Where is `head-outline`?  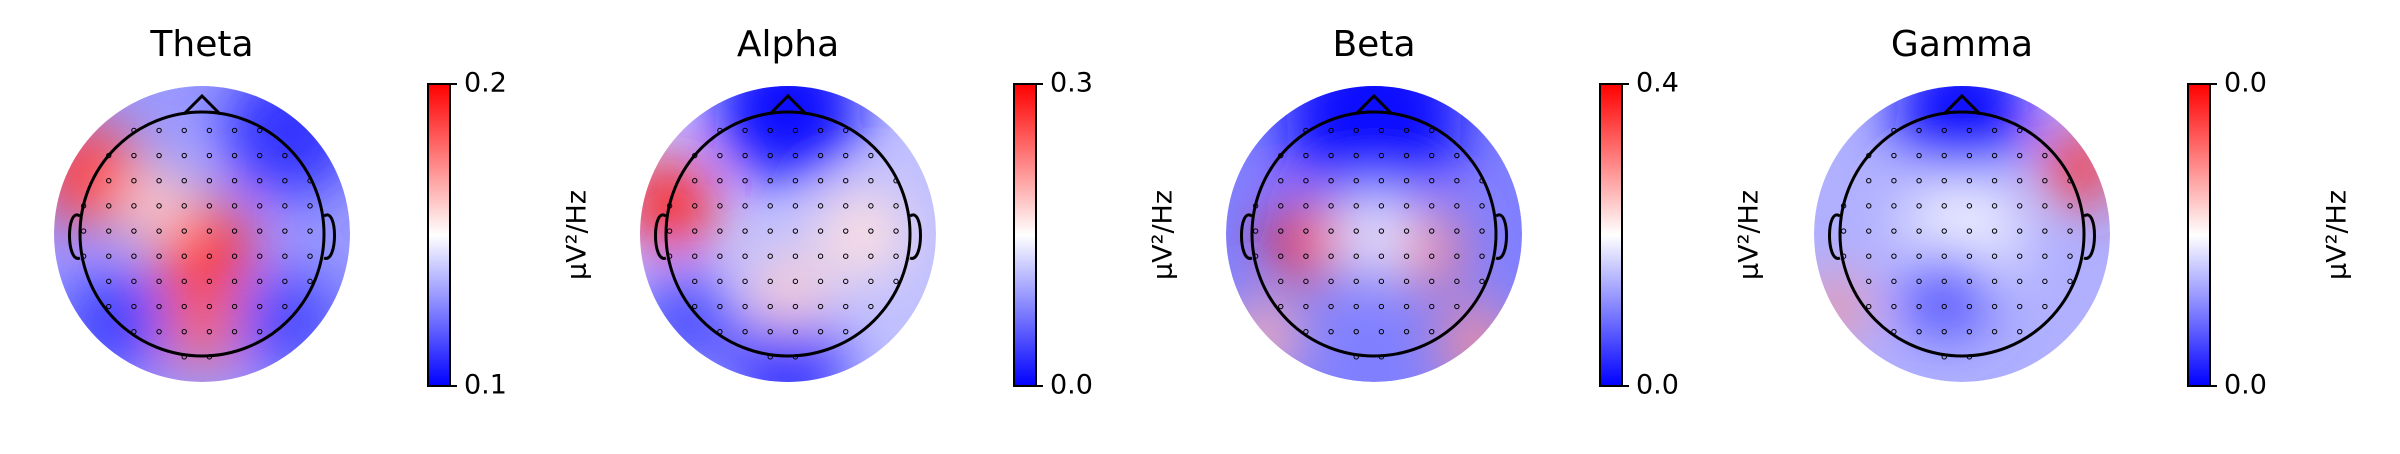 head-outline is located at coordinates (1374, 234).